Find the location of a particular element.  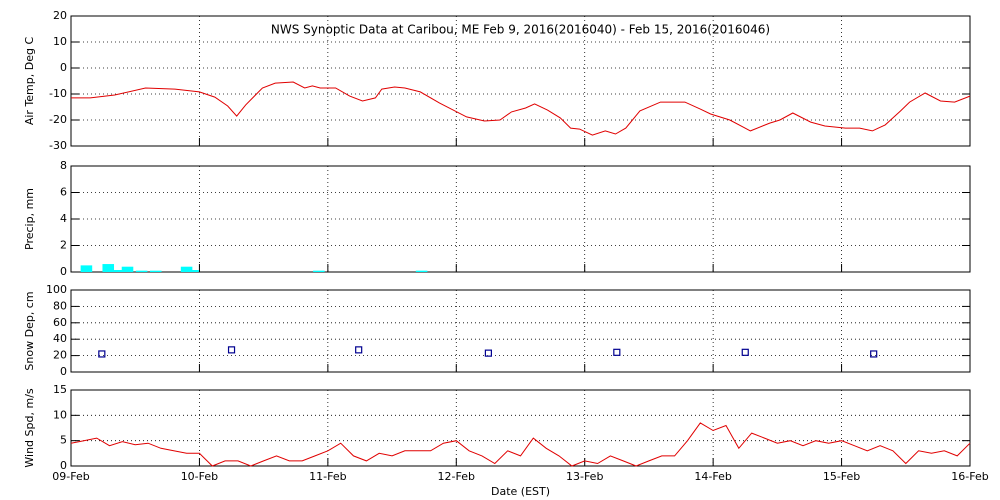

y-axis-label: Wind Spd, m/s is located at coordinates (29, 428).